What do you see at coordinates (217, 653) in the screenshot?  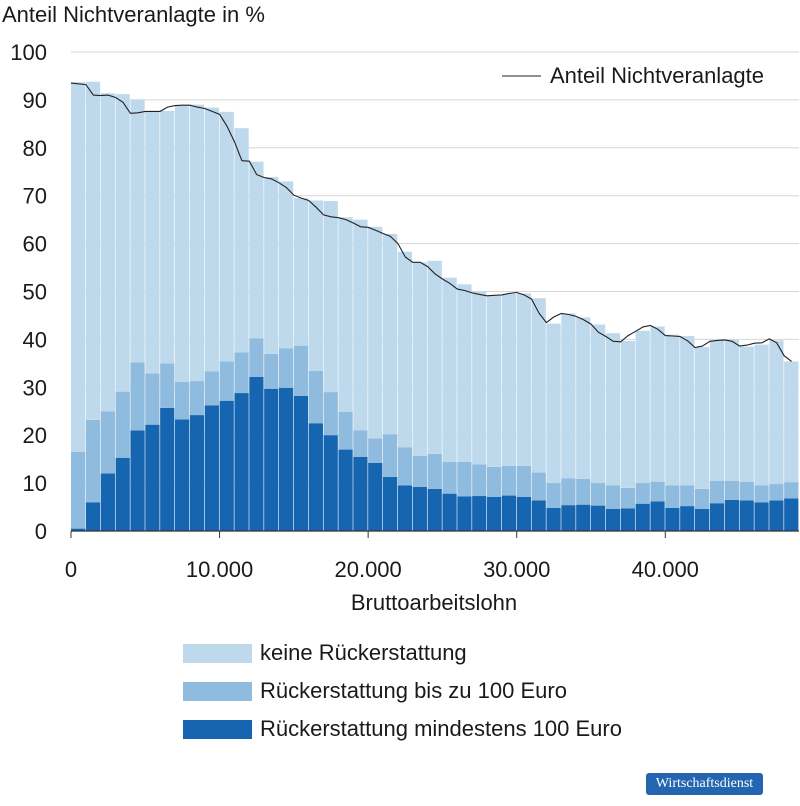 I see `legend-swatch-no-refund` at bounding box center [217, 653].